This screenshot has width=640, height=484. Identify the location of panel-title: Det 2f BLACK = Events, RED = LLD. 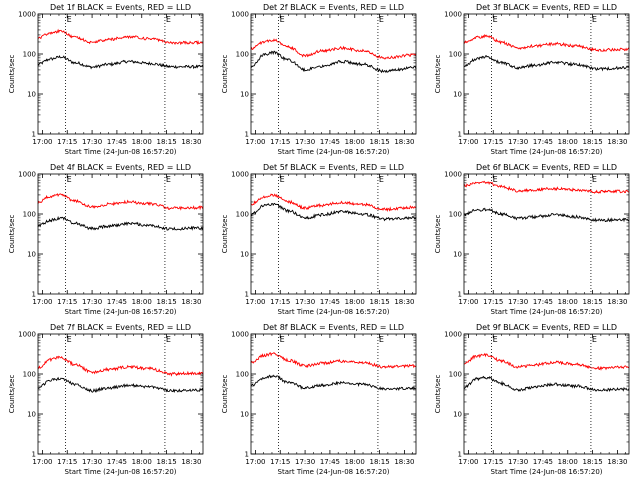
(333, 7).